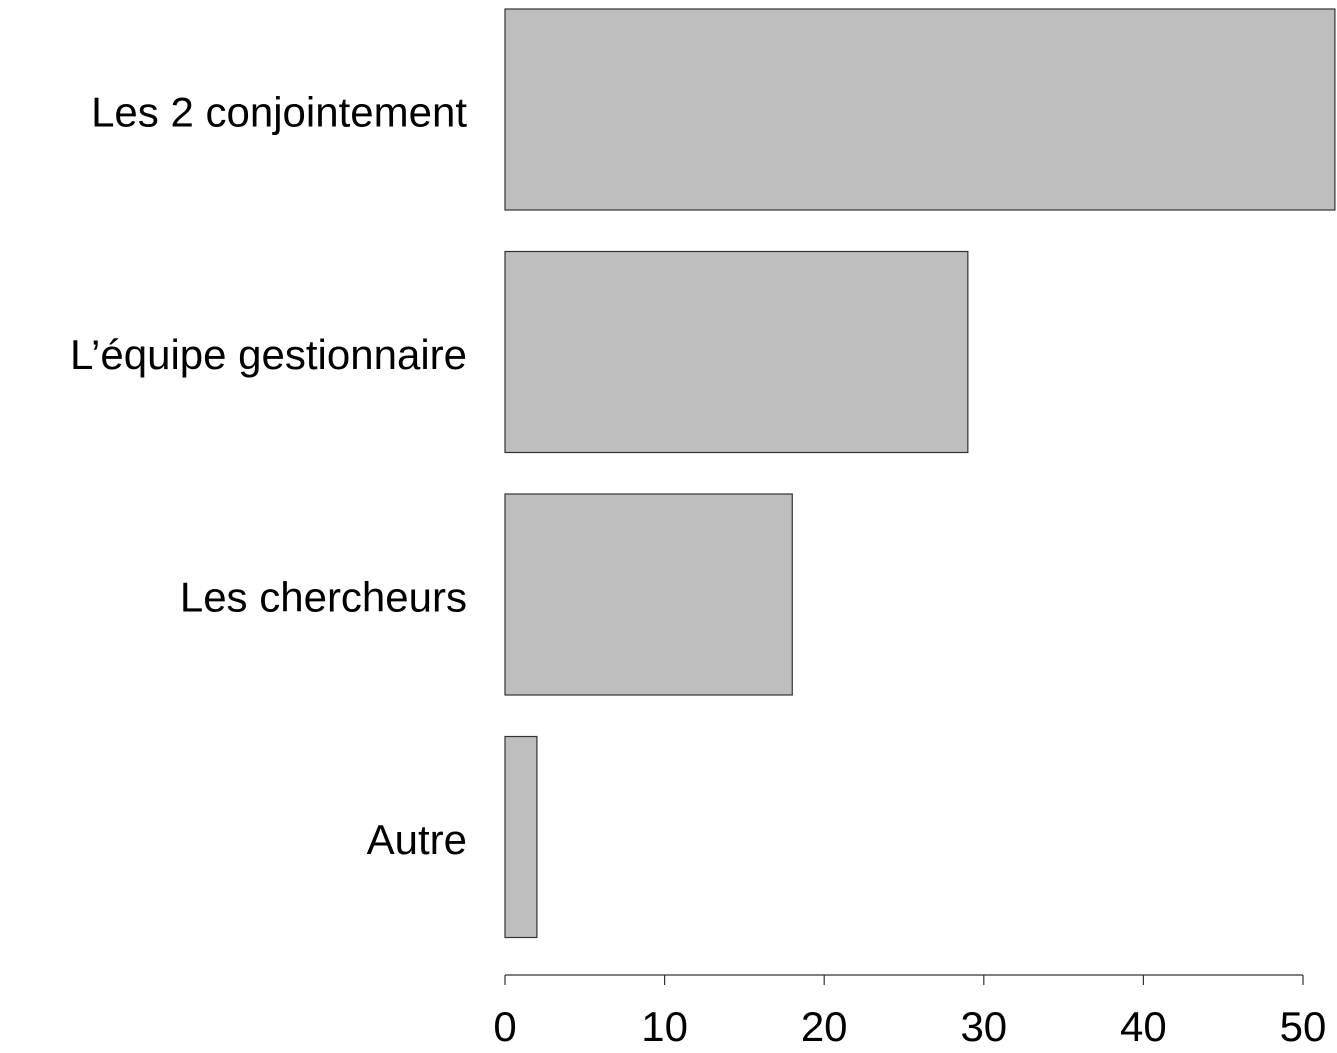 The width and height of the screenshot is (1337, 1053). What do you see at coordinates (824, 1026) in the screenshot?
I see `x-tick-label: 20` at bounding box center [824, 1026].